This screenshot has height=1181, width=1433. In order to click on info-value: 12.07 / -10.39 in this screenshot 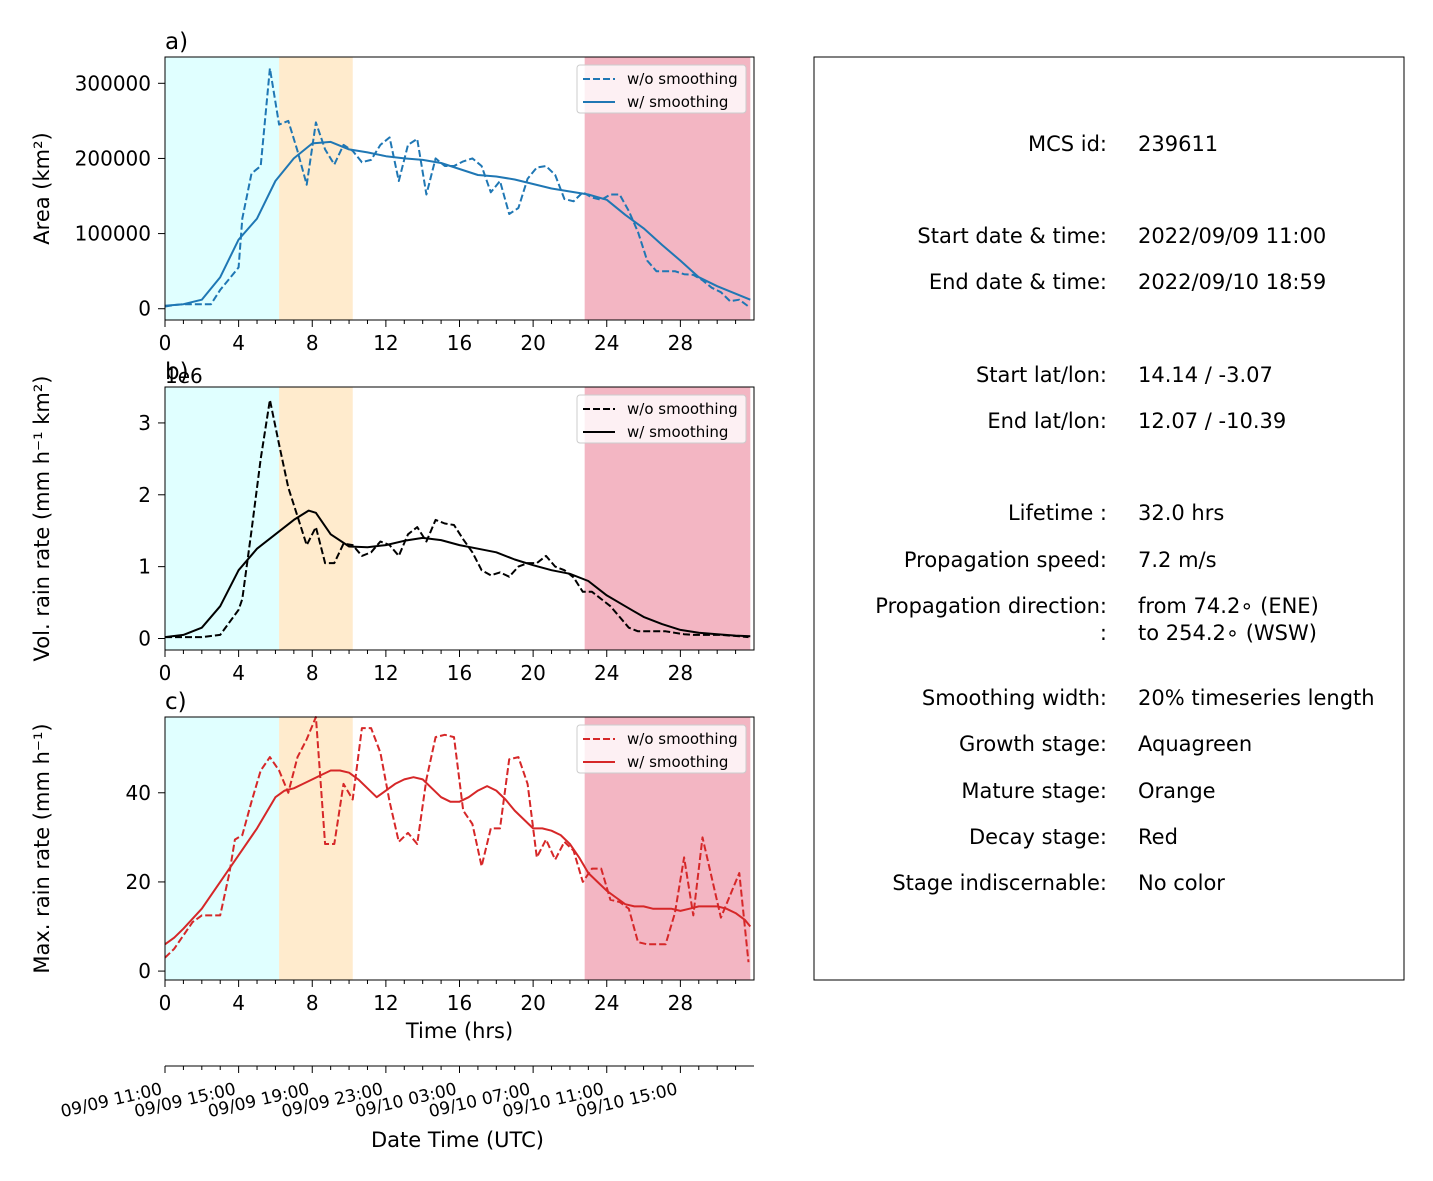, I will do `click(1212, 421)`.